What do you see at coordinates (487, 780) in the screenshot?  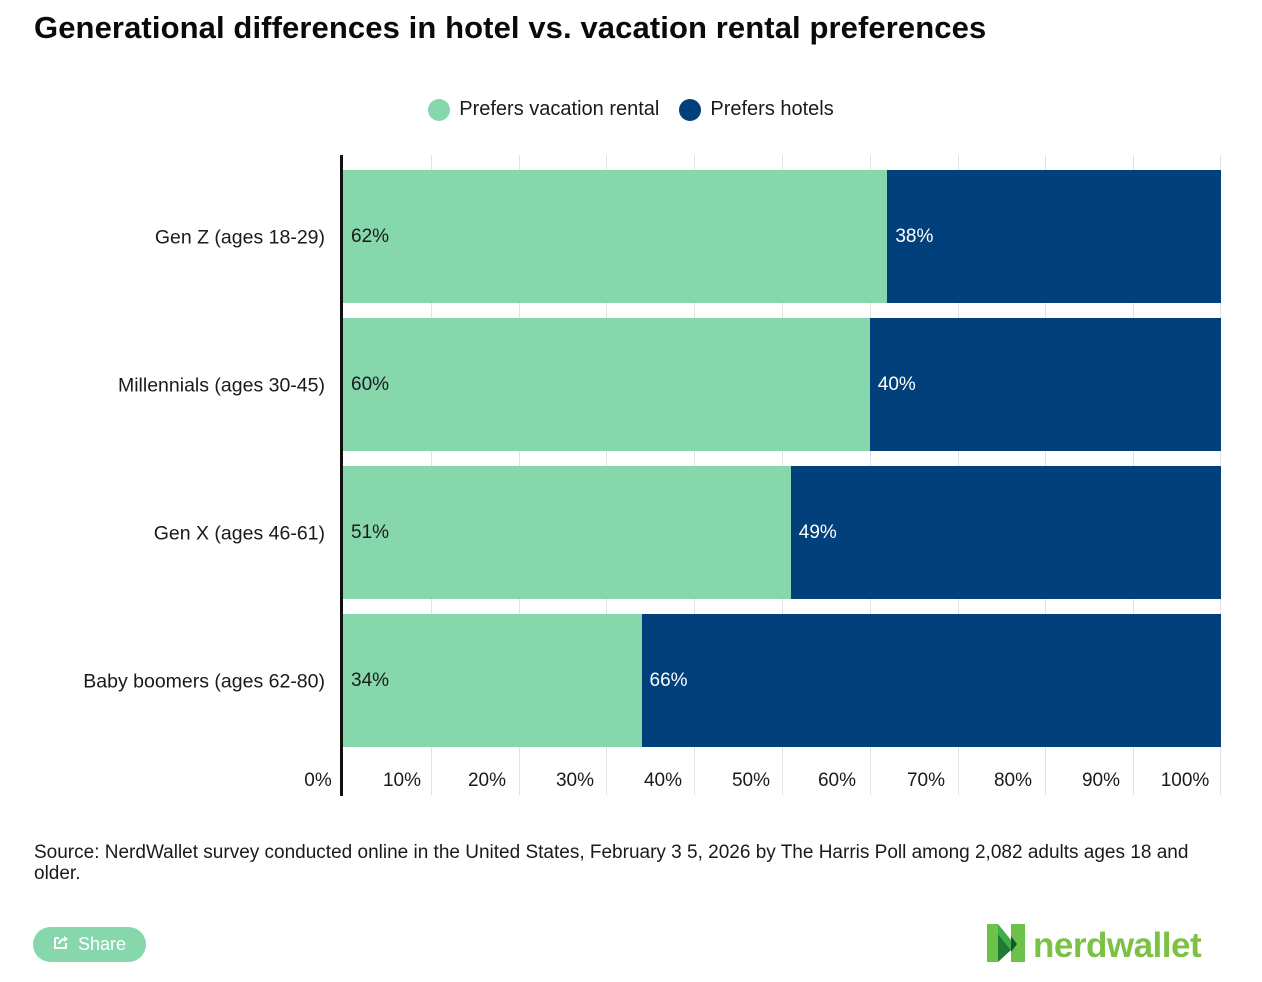 I see `x-tick-label: 20%` at bounding box center [487, 780].